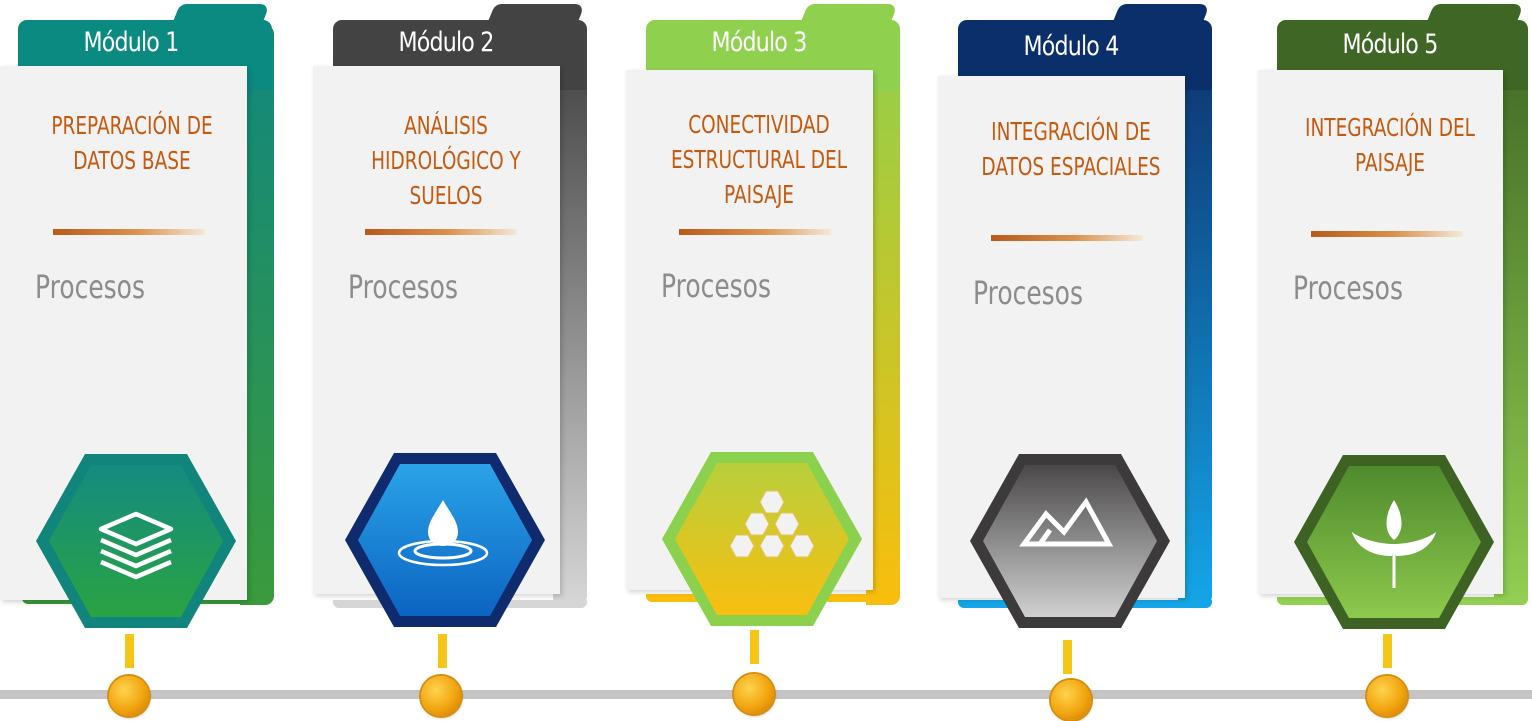 This screenshot has height=721, width=1532. I want to click on layers-icon, so click(136, 545).